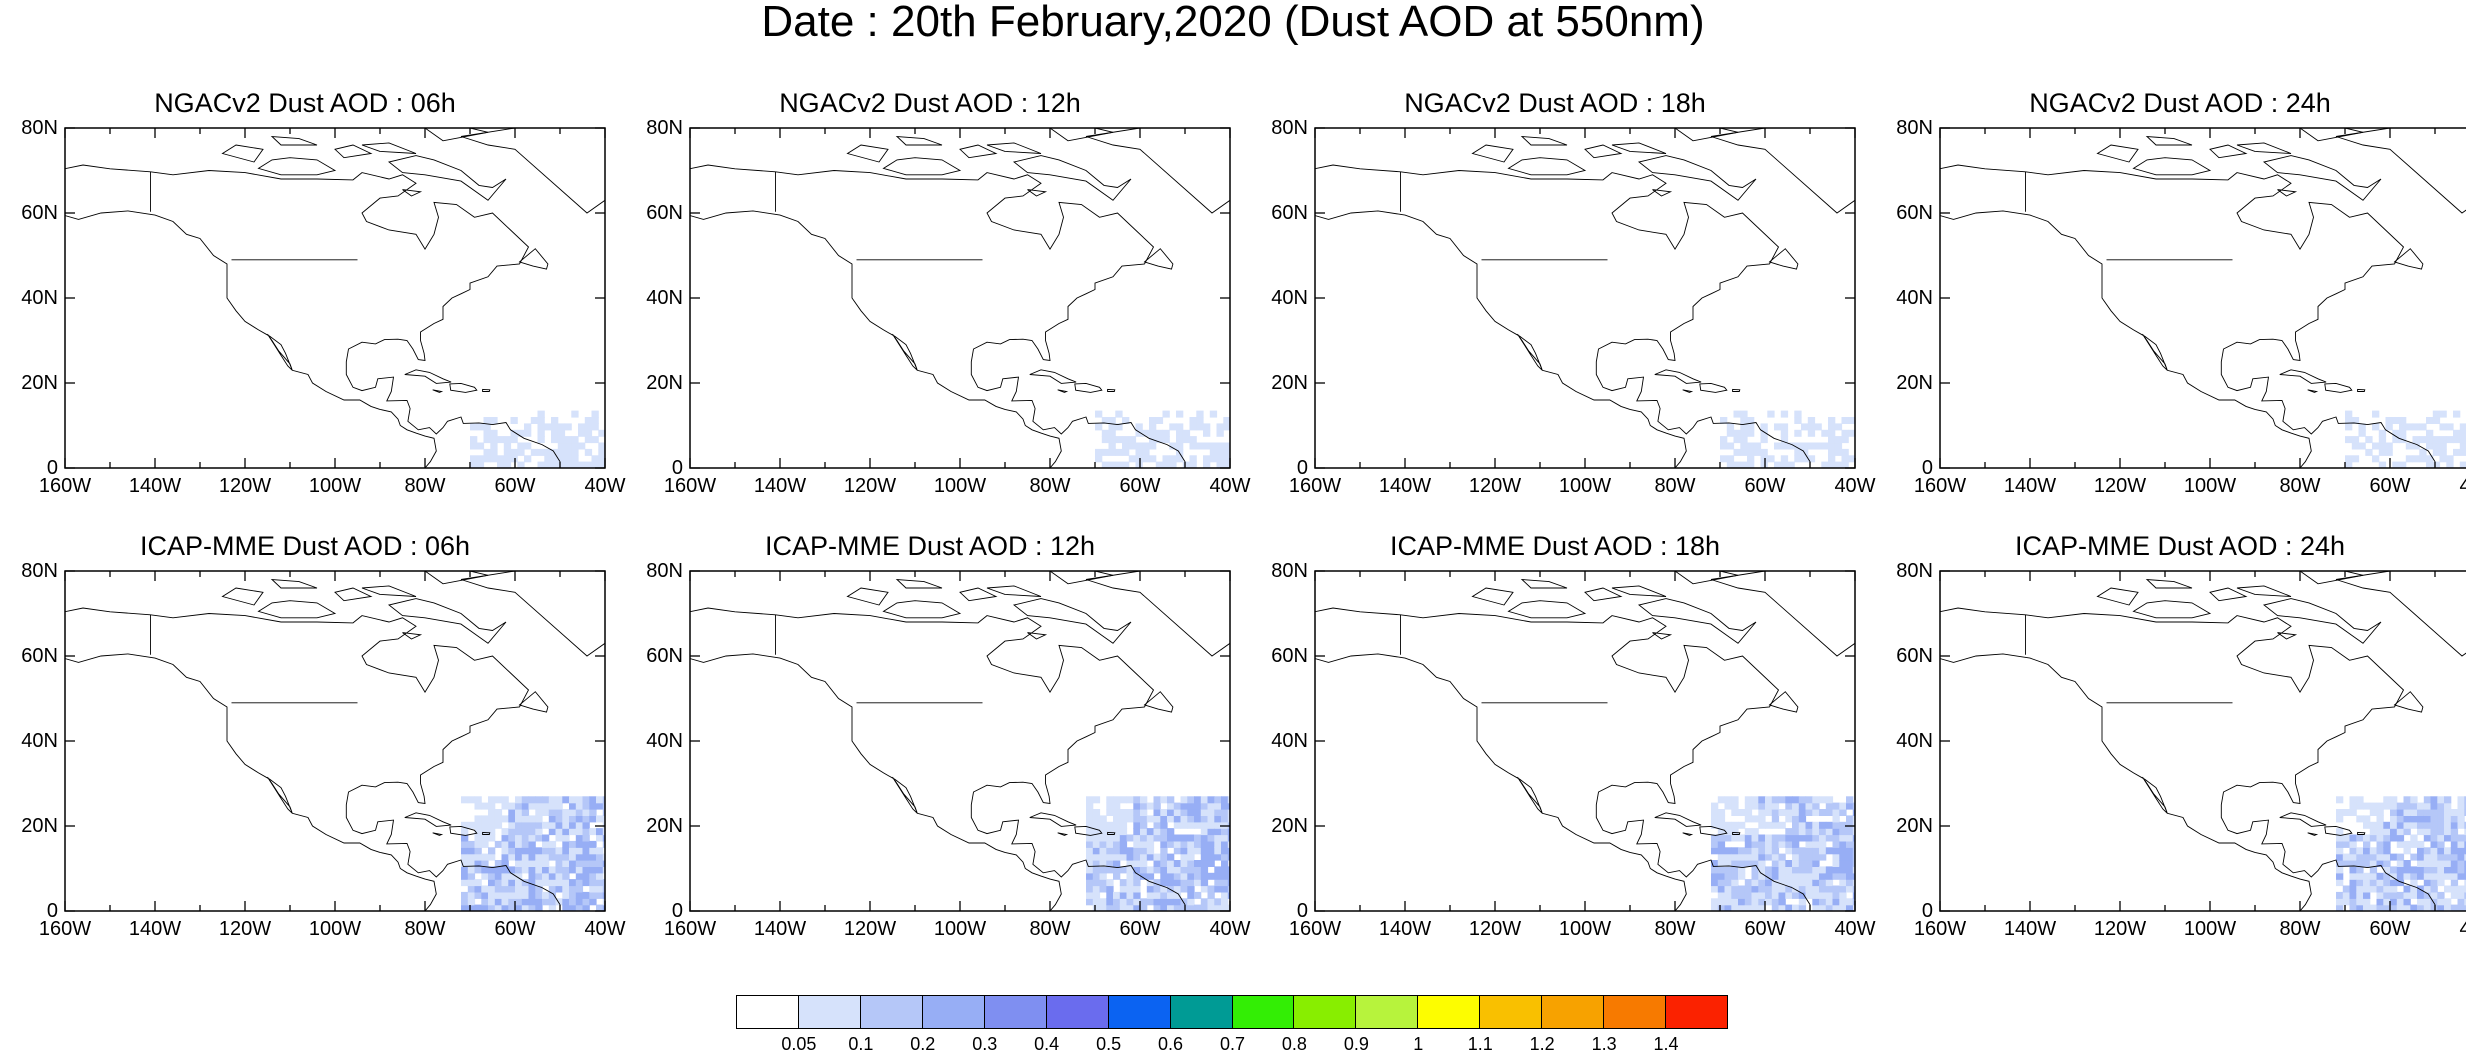 The height and width of the screenshot is (1056, 2466). Describe the element at coordinates (861, 1044) in the screenshot. I see `colorbar-label: 0.1` at that location.